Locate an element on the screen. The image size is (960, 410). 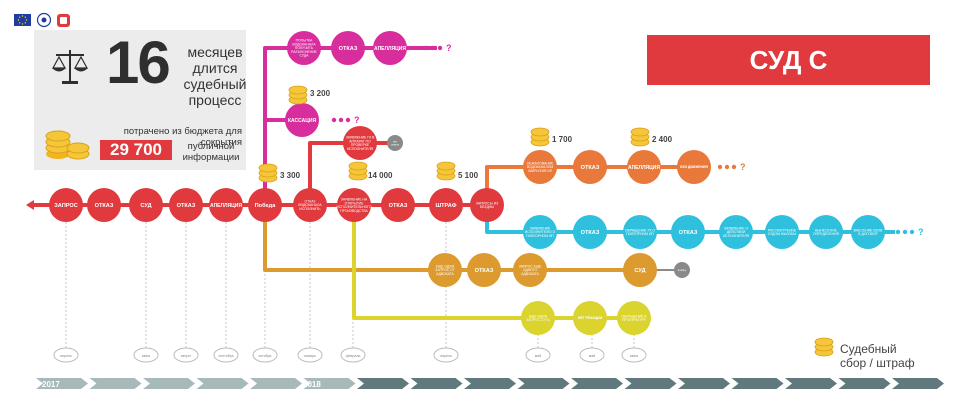
orange-node-3-label: БЕЗ ДВИЖЕНИЯ is located at coordinates (694, 167).